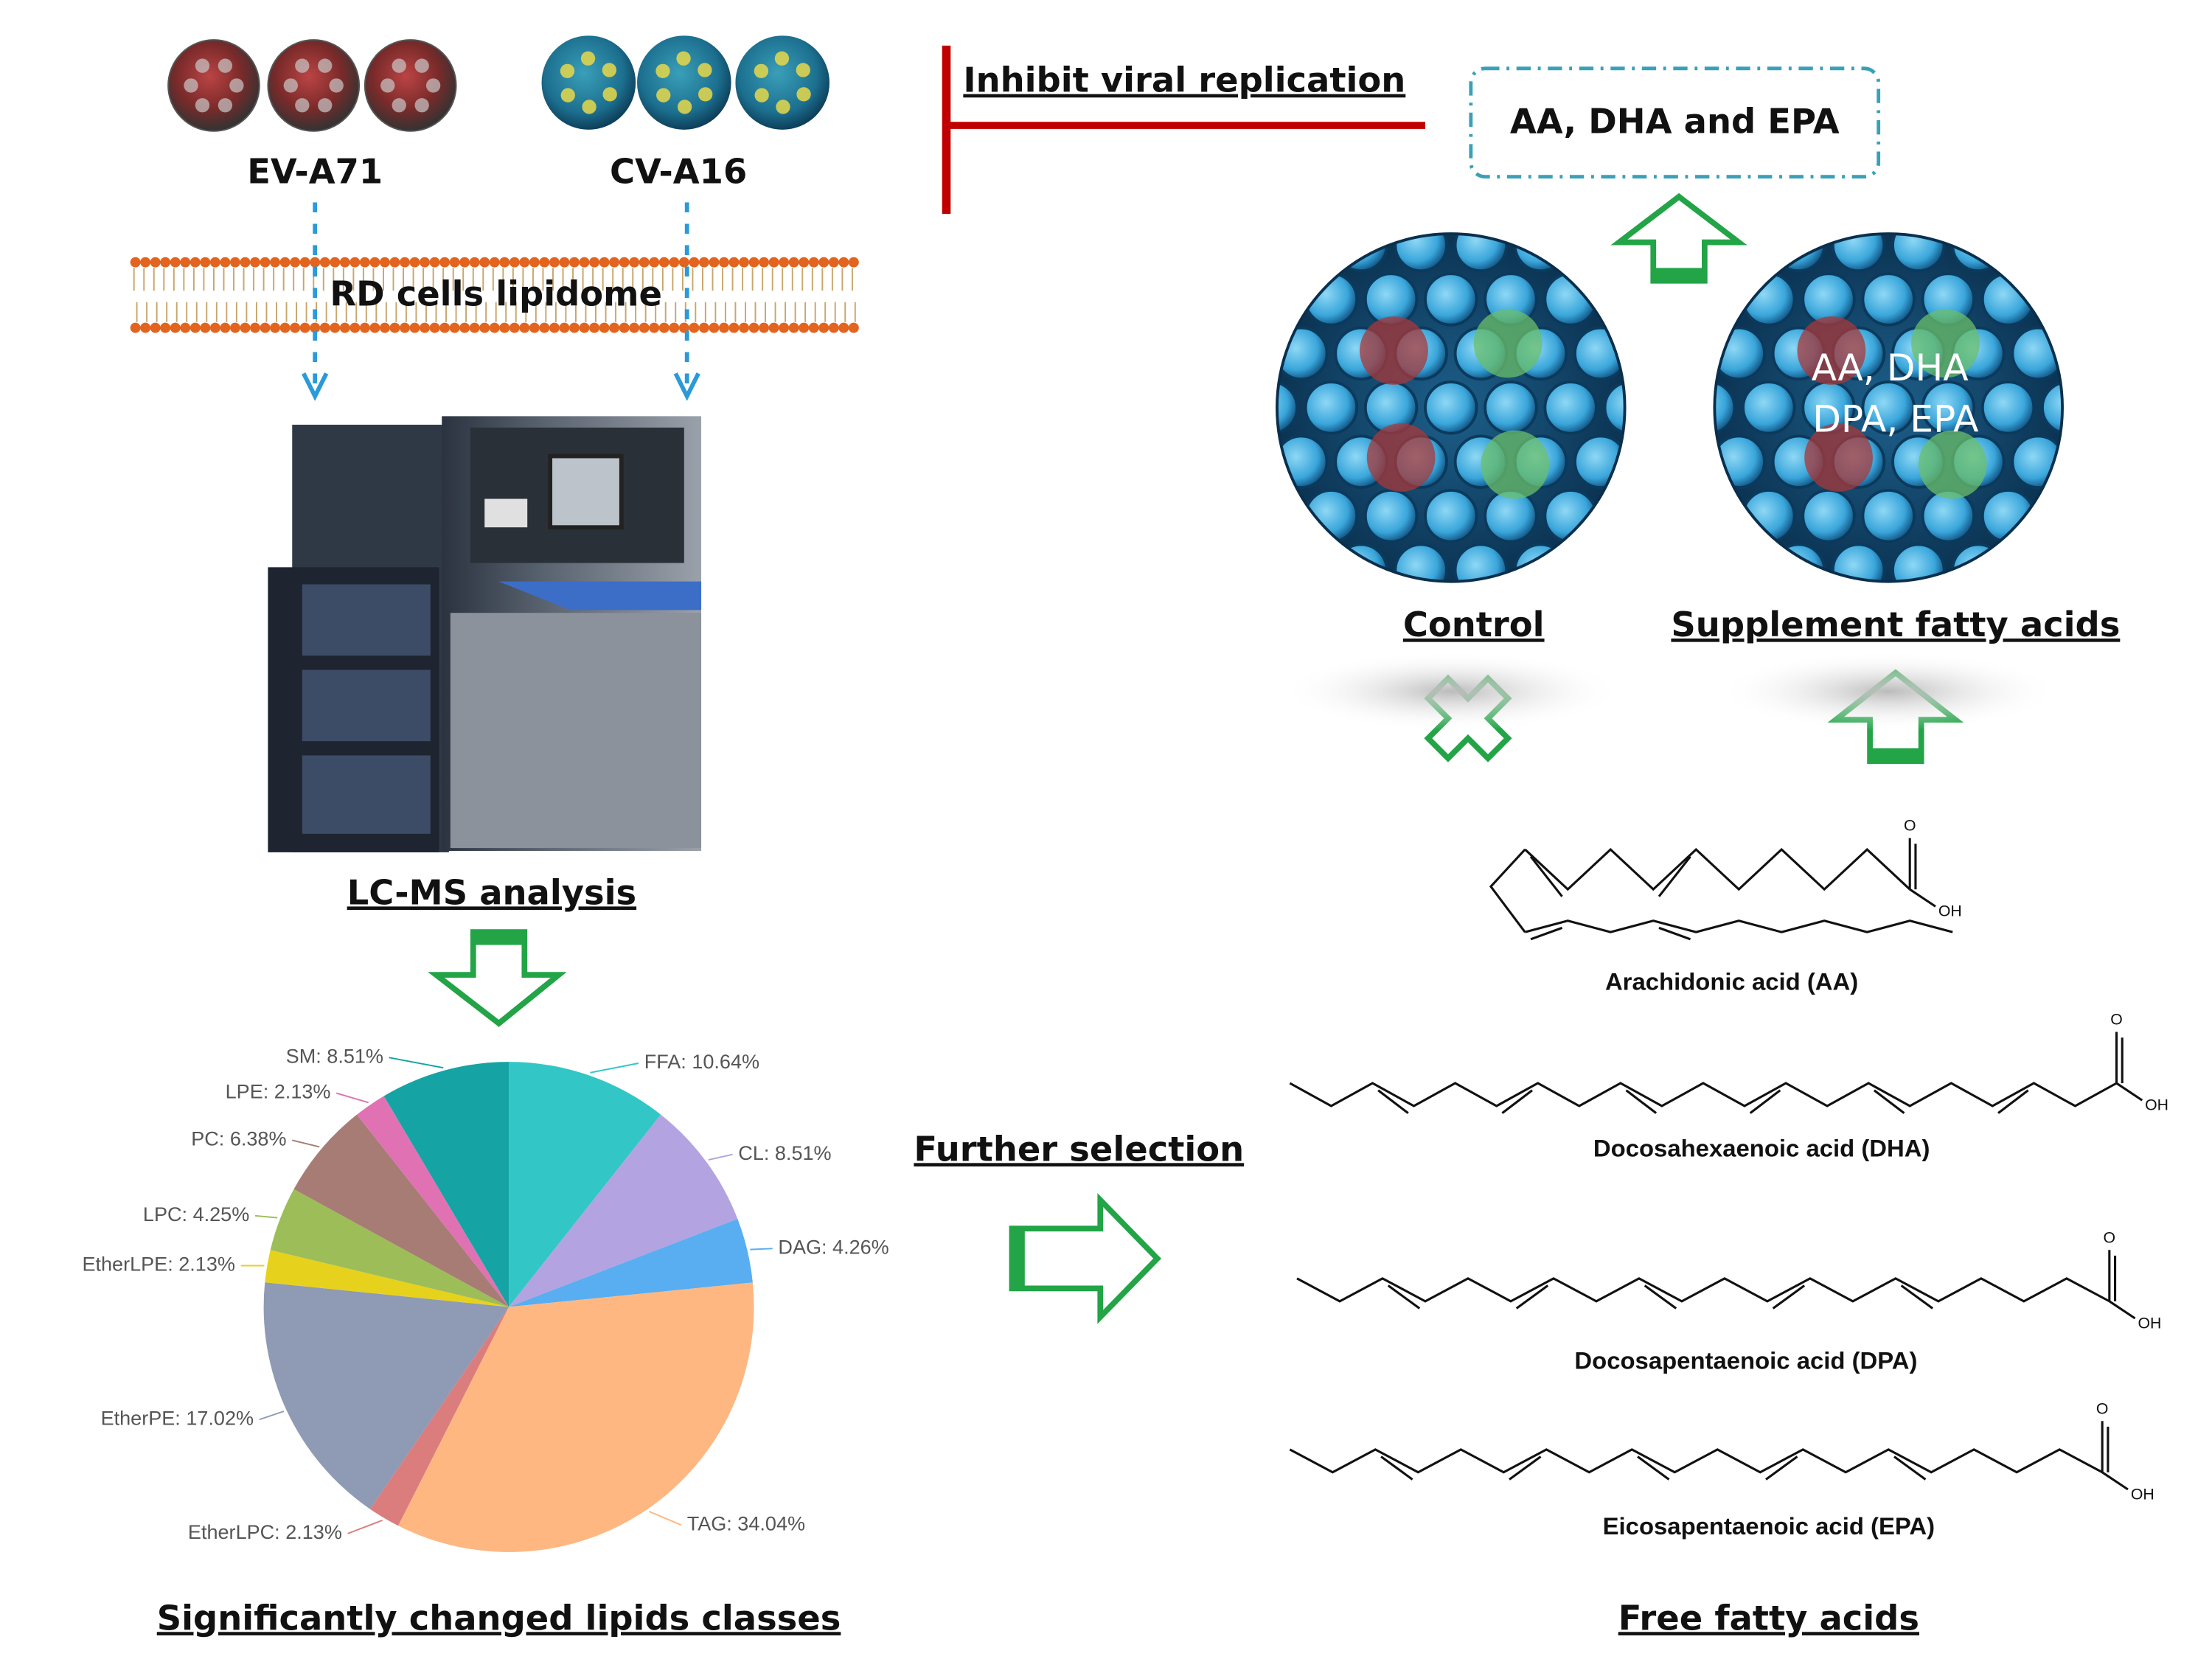  Describe the element at coordinates (496, 294) in the screenshot. I see `membrane-label: RD cells lipidome` at that location.